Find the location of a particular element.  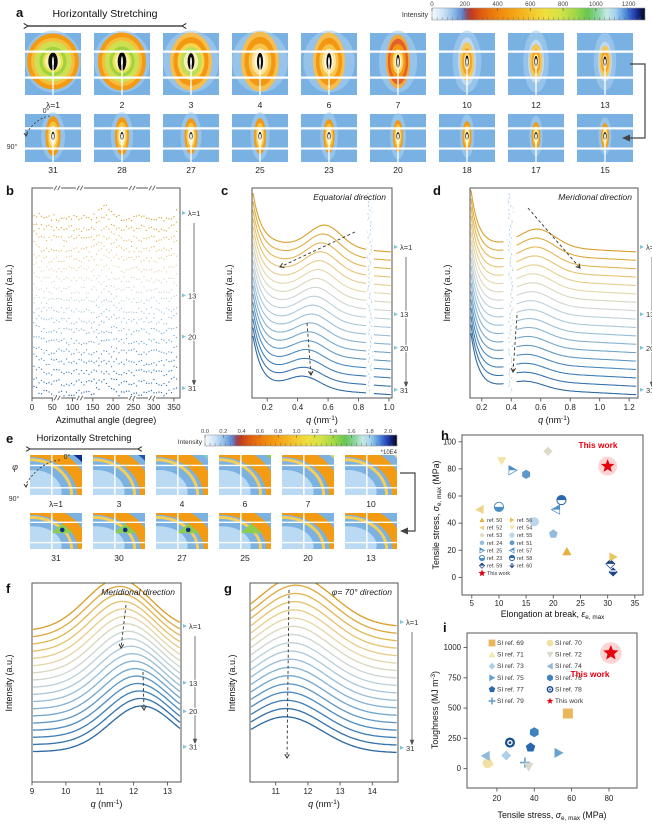

svg-text: 200 is located at coordinates (113, 407).